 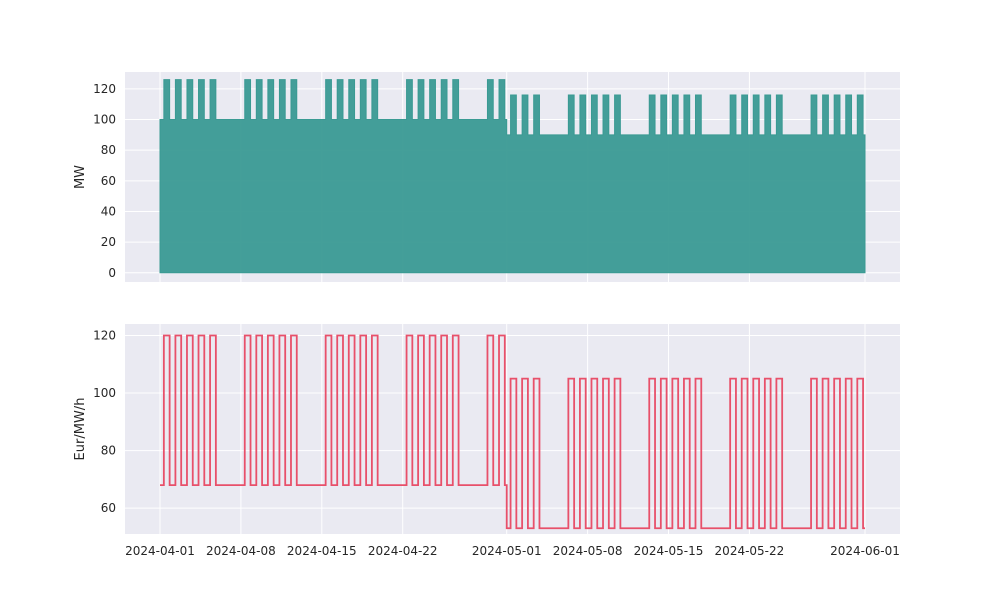 I want to click on x-tick-label: 2024-05-08, so click(x=588, y=551).